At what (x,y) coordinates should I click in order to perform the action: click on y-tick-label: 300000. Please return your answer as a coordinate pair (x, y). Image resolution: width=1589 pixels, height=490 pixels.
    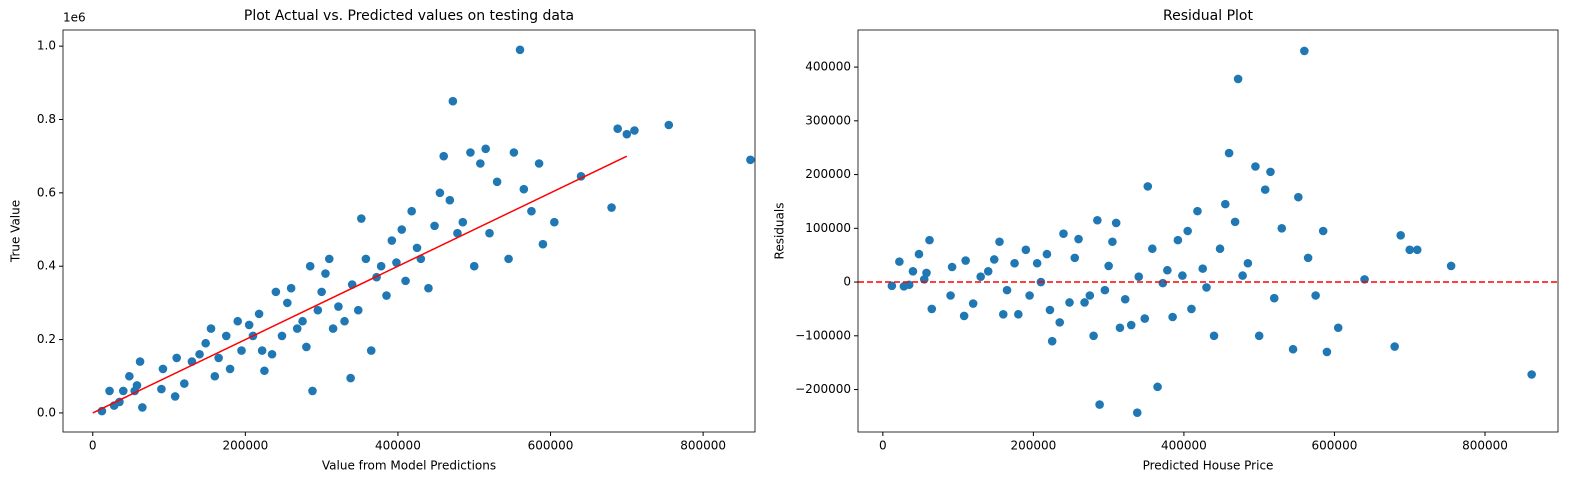
    Looking at the image, I should click on (828, 120).